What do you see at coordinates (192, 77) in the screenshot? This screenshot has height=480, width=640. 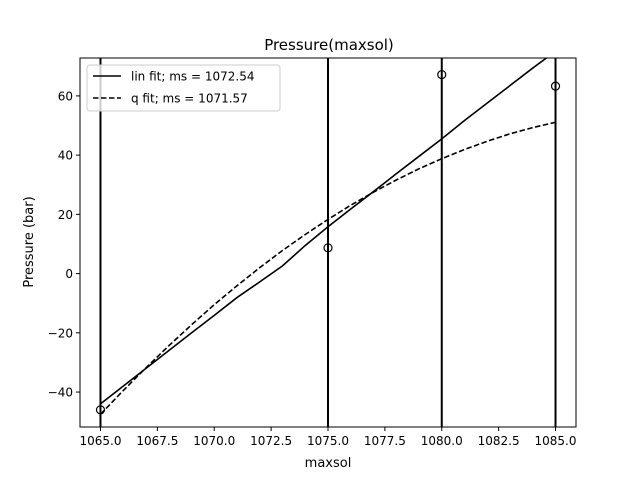 I see `legend-label: lin fit; ms = 1072.54` at bounding box center [192, 77].